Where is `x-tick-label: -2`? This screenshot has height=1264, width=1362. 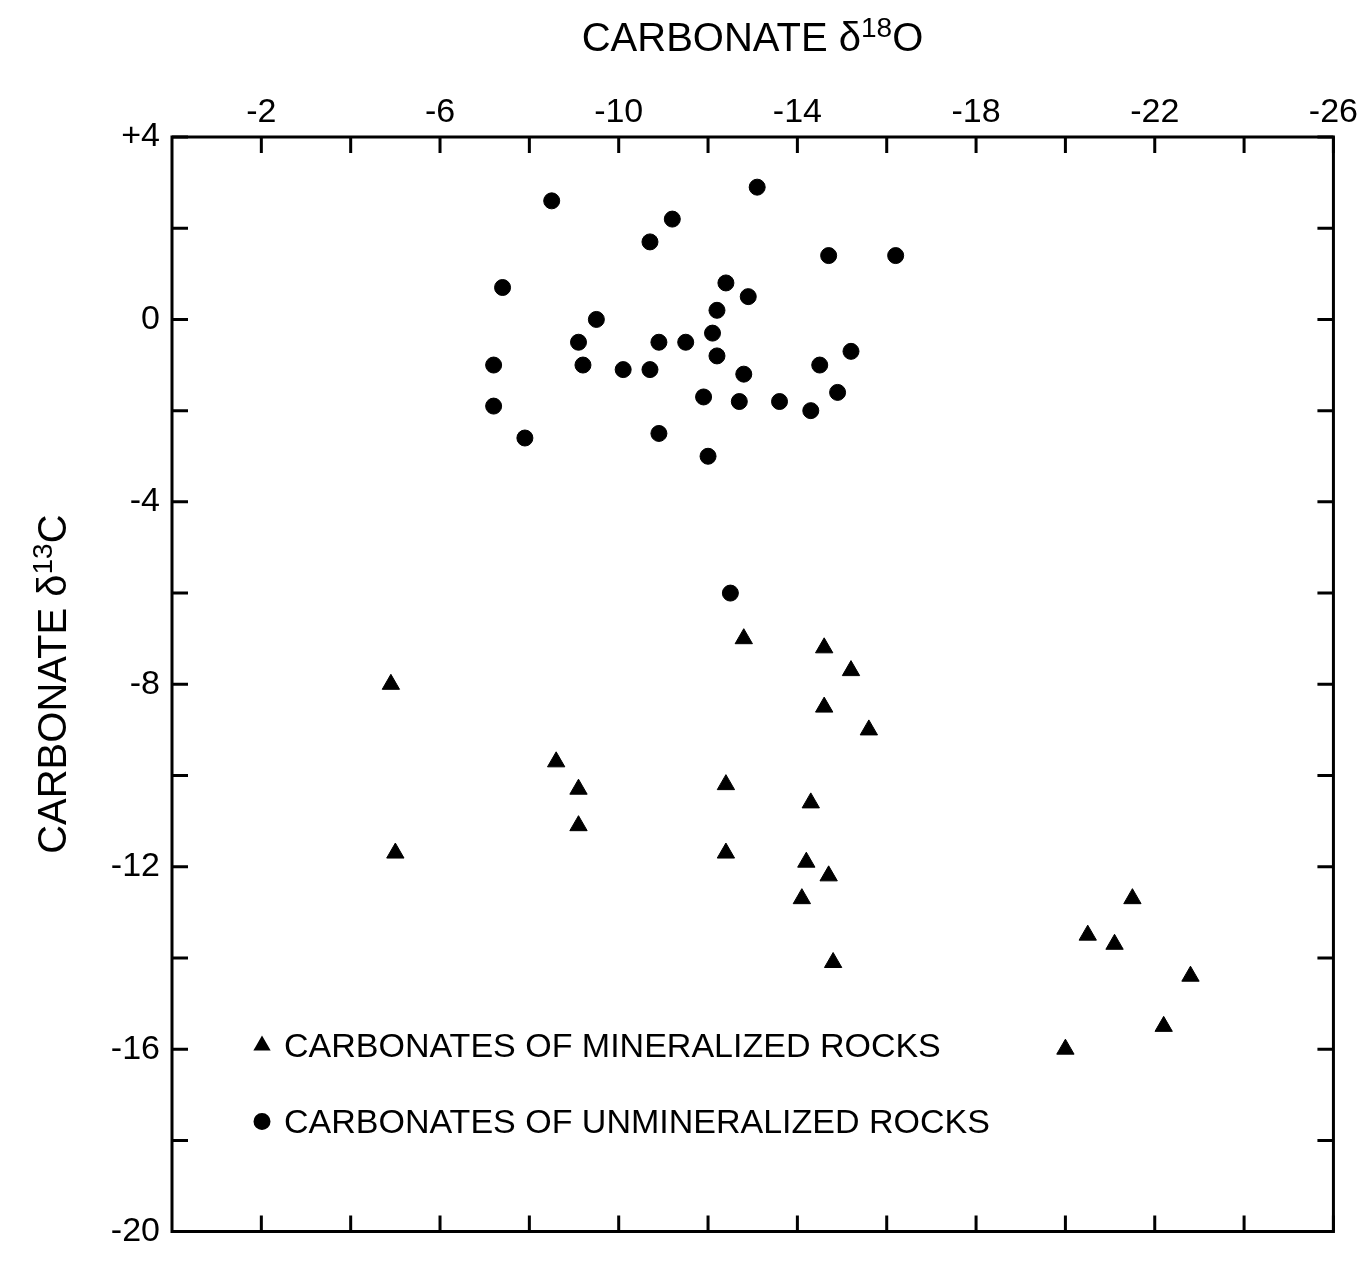 x-tick-label: -2 is located at coordinates (261, 109).